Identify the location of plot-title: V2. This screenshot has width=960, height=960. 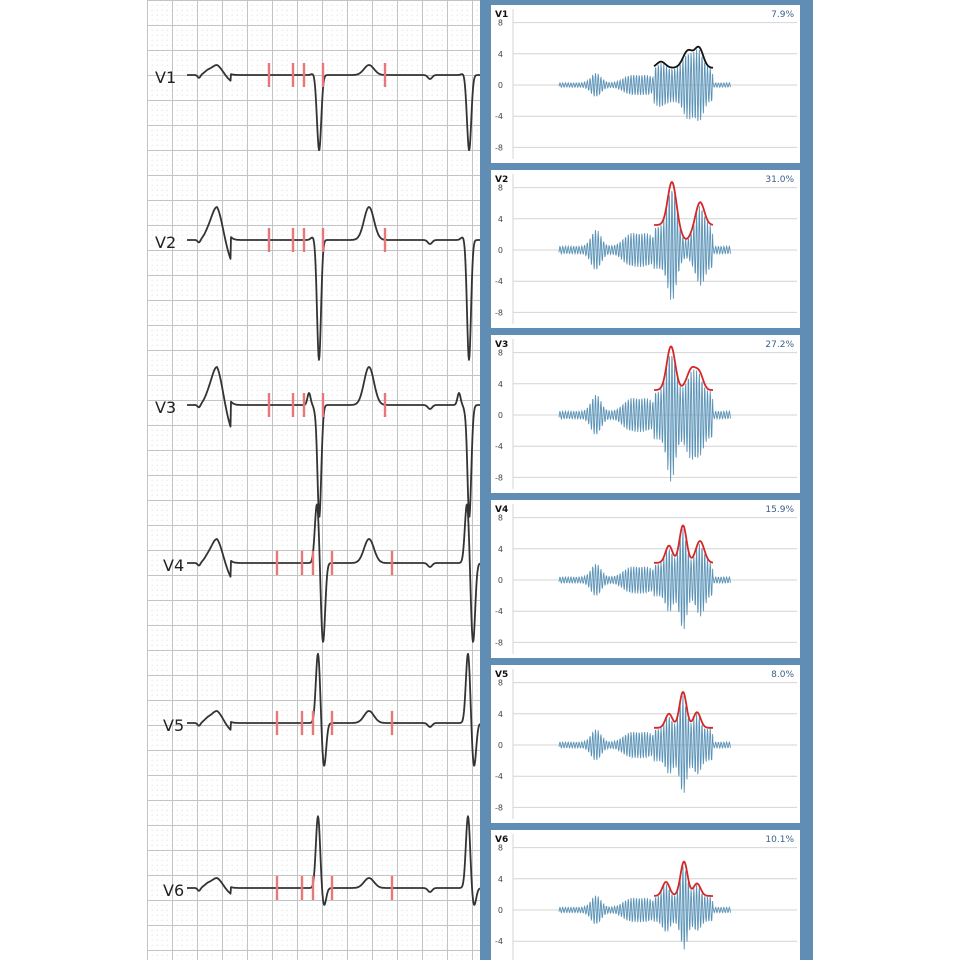
(501, 180).